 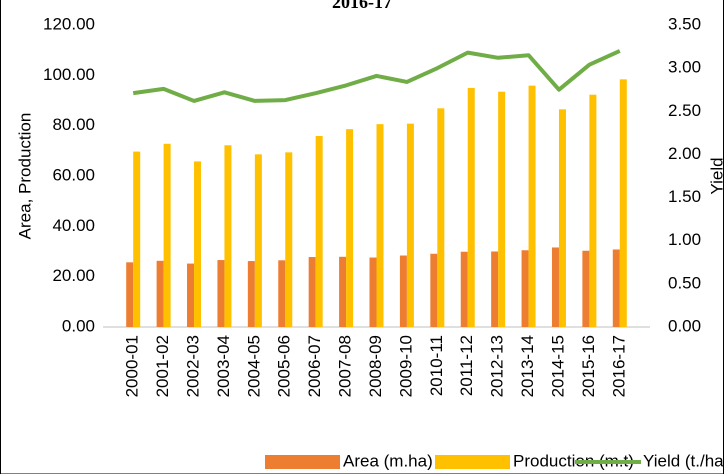 I want to click on y2-tick-label: 2.00, so click(x=684, y=153).